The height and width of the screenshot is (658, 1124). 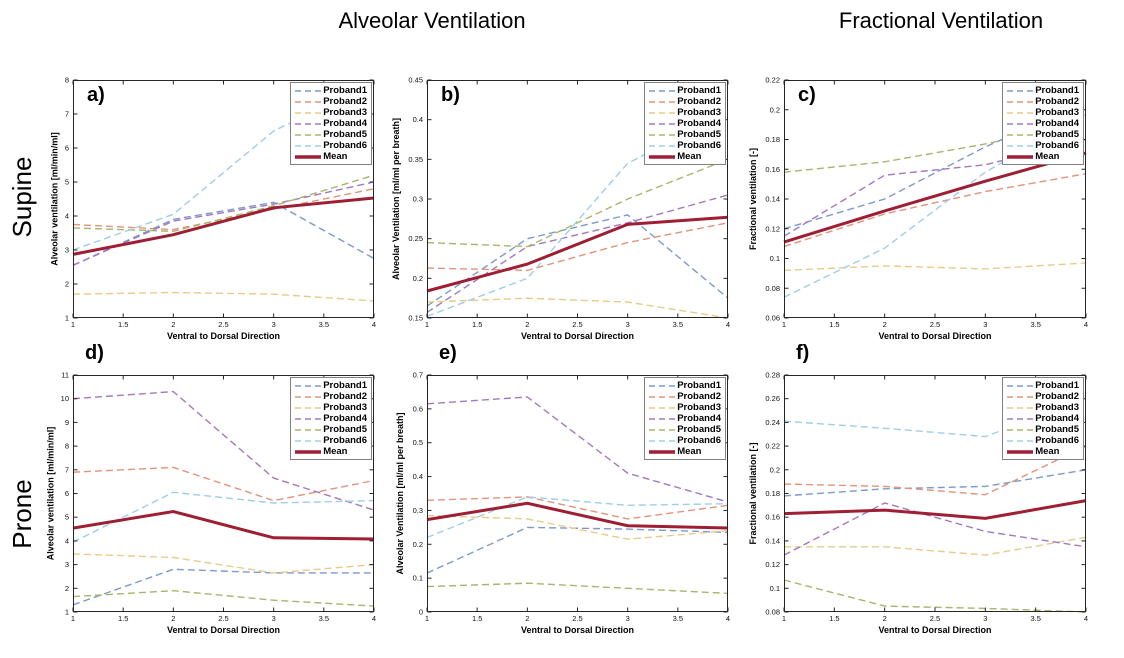 What do you see at coordinates (418, 375) in the screenshot?
I see `y-tick-label: 0.7` at bounding box center [418, 375].